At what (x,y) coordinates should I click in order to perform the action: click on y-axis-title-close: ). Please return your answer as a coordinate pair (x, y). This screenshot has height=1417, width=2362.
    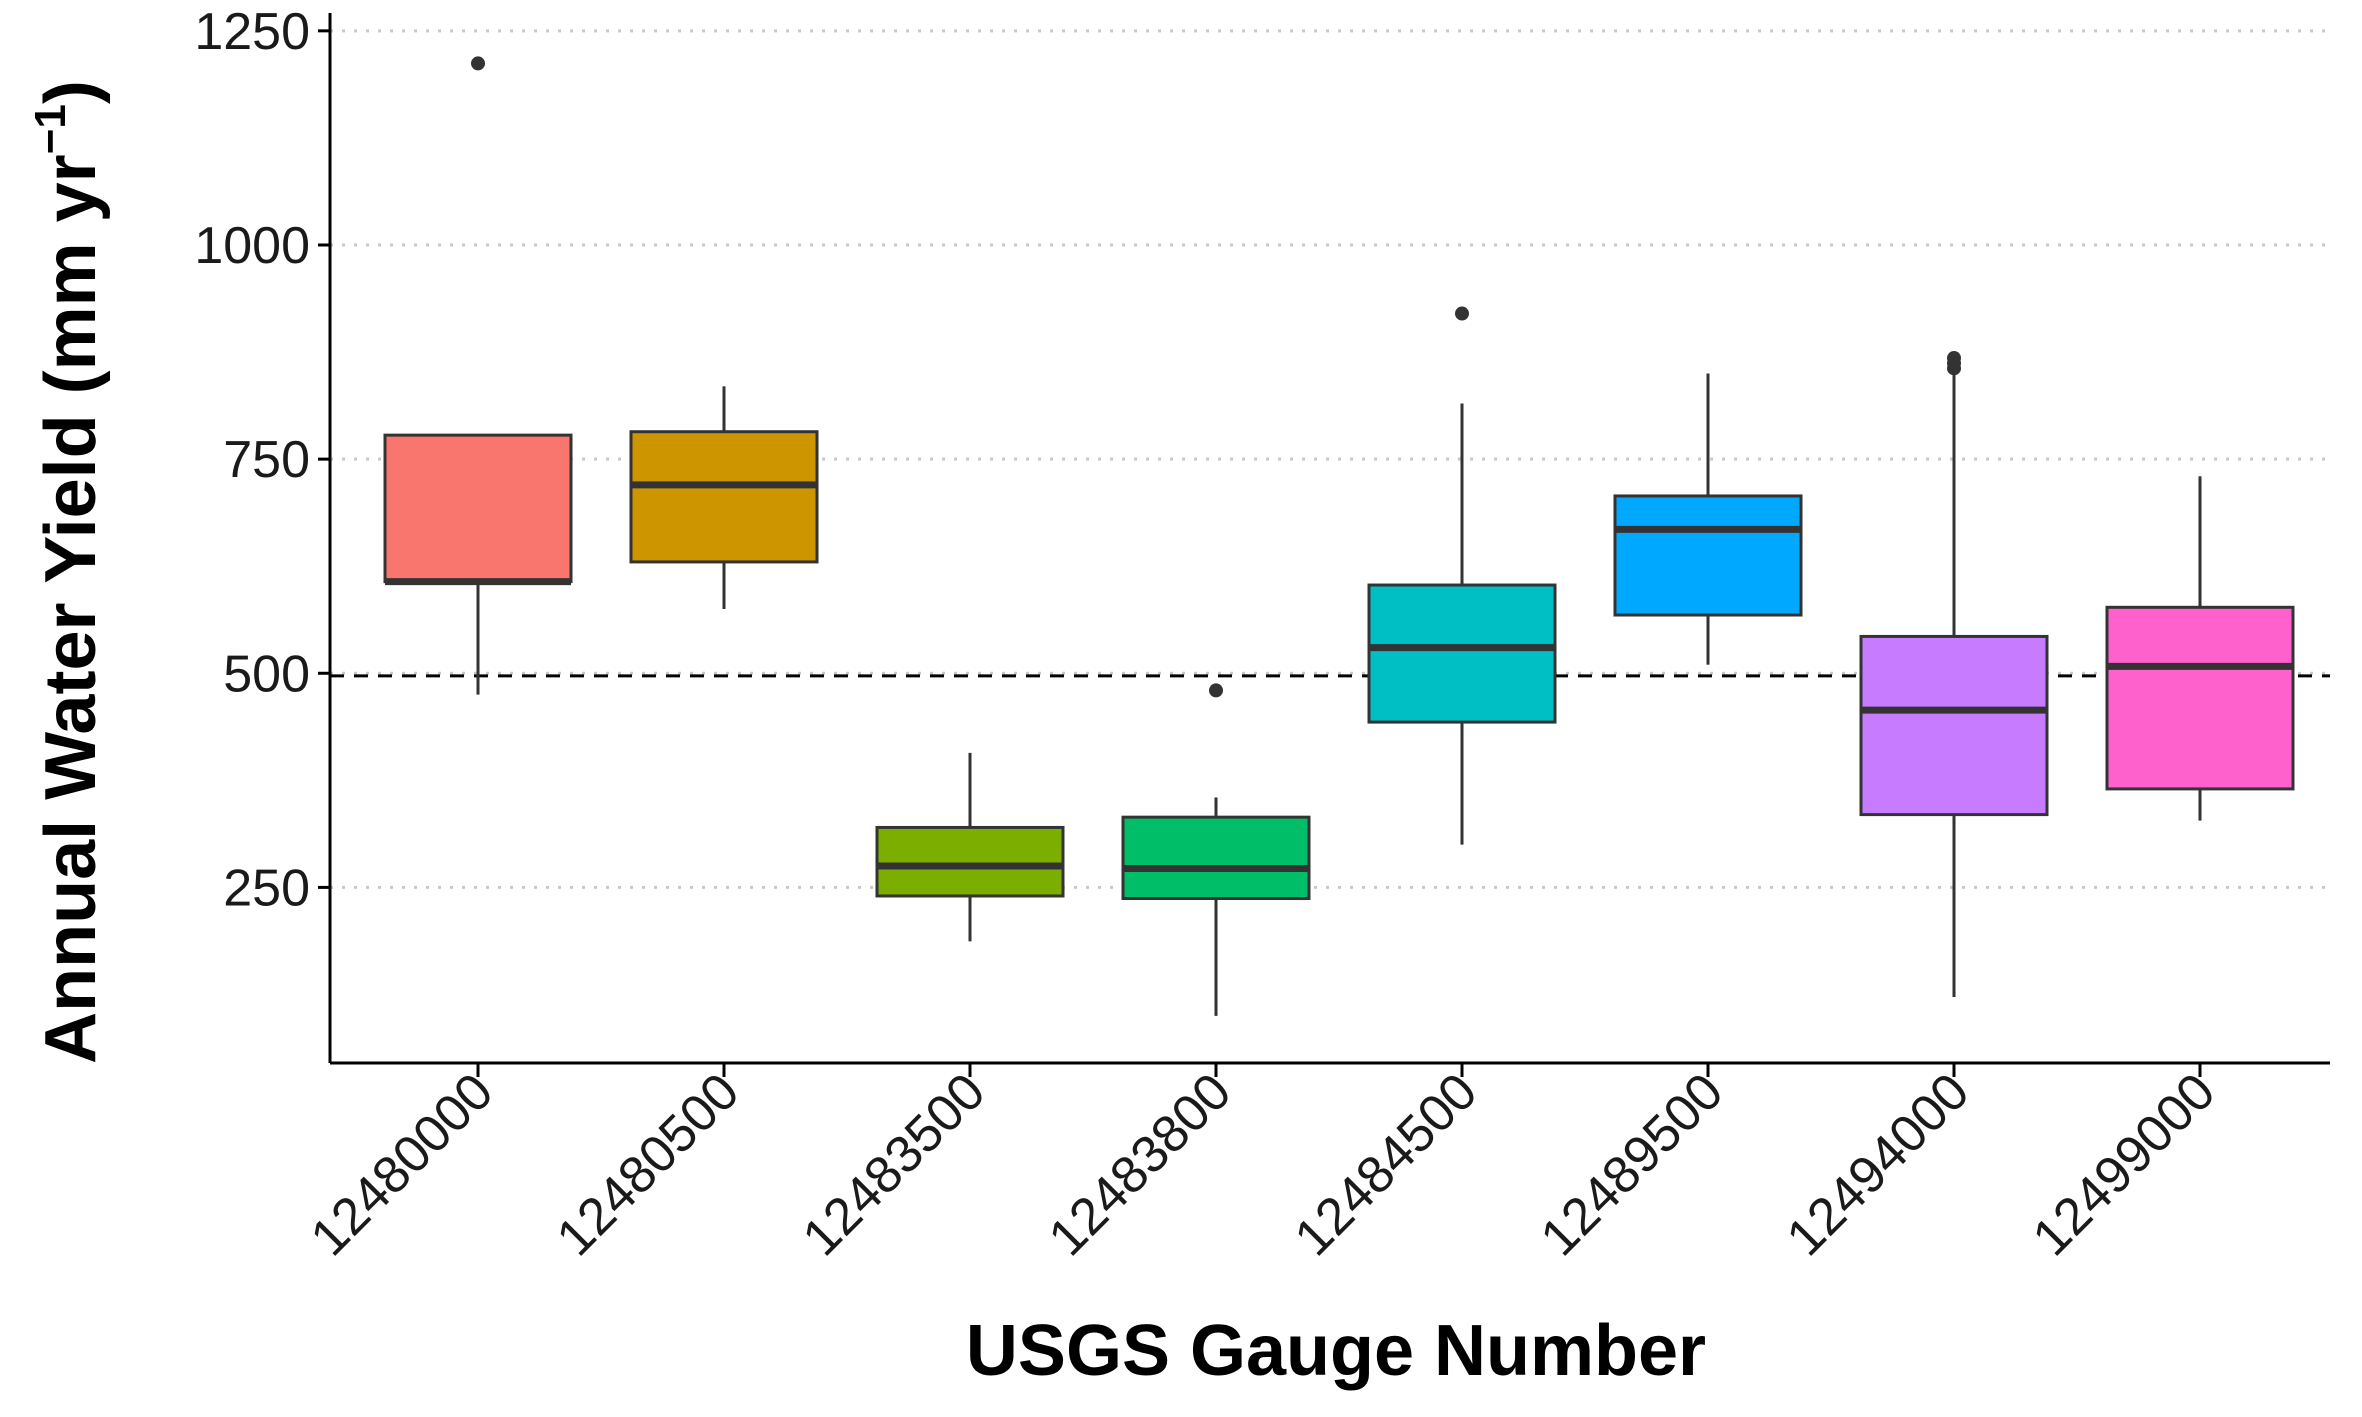
    Looking at the image, I should click on (71, 92).